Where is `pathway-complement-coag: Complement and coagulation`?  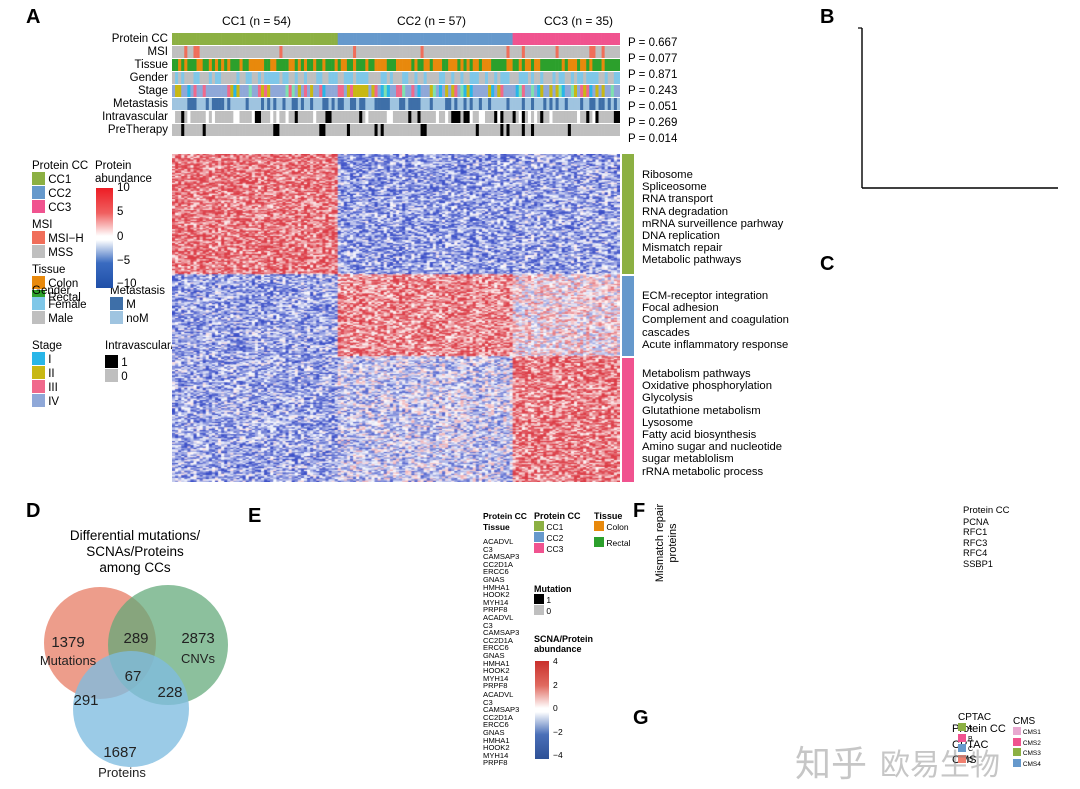
pathway-complement-coag: Complement and coagulation is located at coordinates (715, 320).